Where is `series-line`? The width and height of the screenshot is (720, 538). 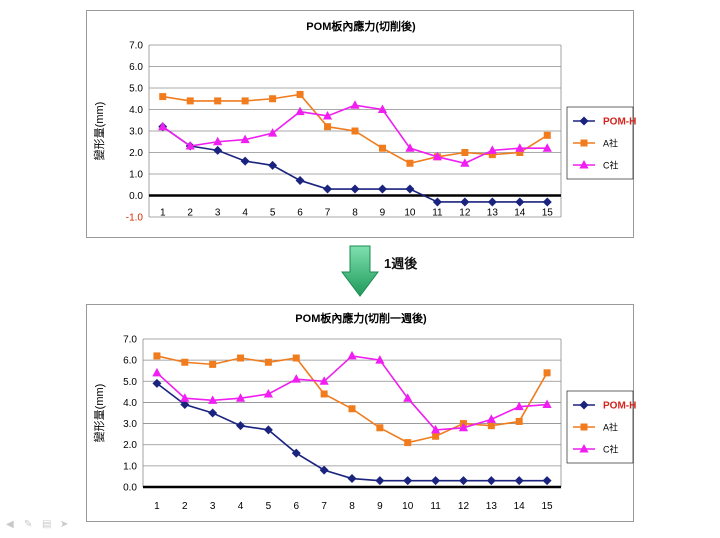 series-line is located at coordinates (352, 399).